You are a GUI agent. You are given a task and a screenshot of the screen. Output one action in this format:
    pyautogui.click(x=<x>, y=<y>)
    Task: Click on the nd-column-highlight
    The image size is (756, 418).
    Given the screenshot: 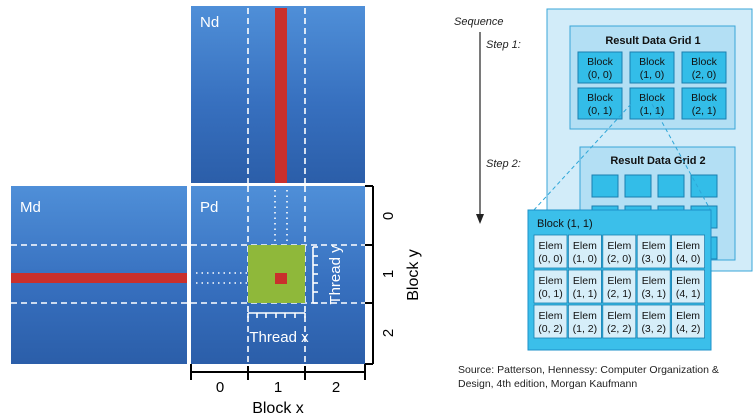 What is the action you would take?
    pyautogui.click(x=281, y=95)
    